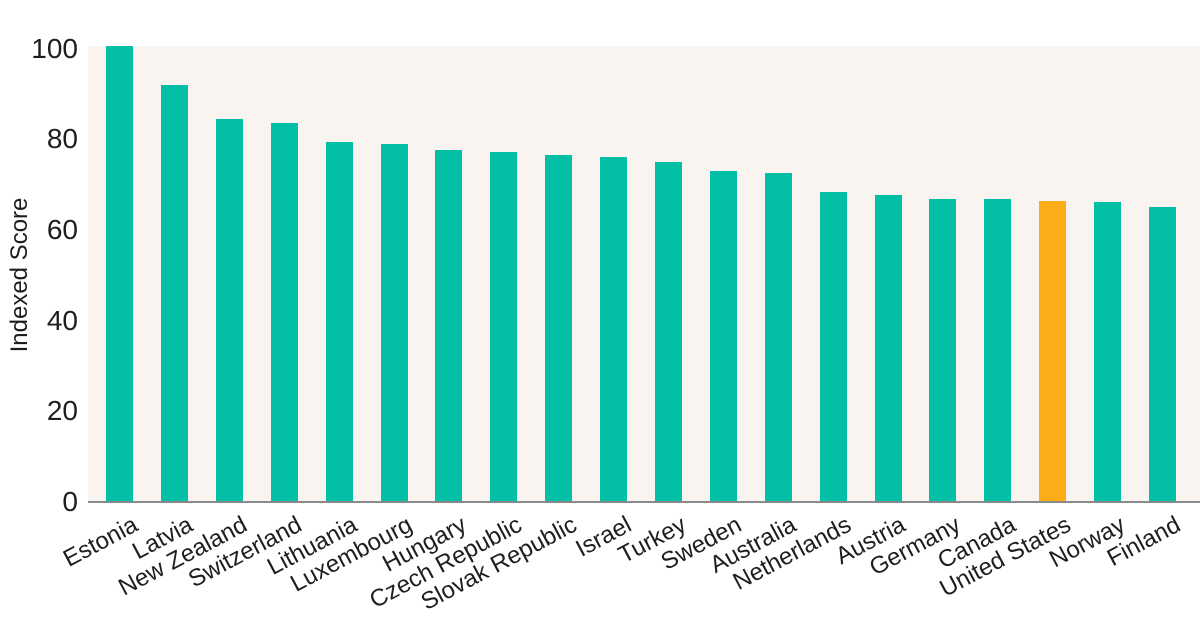 The image size is (1200, 619). Describe the element at coordinates (614, 329) in the screenshot. I see `bar-israel` at that location.